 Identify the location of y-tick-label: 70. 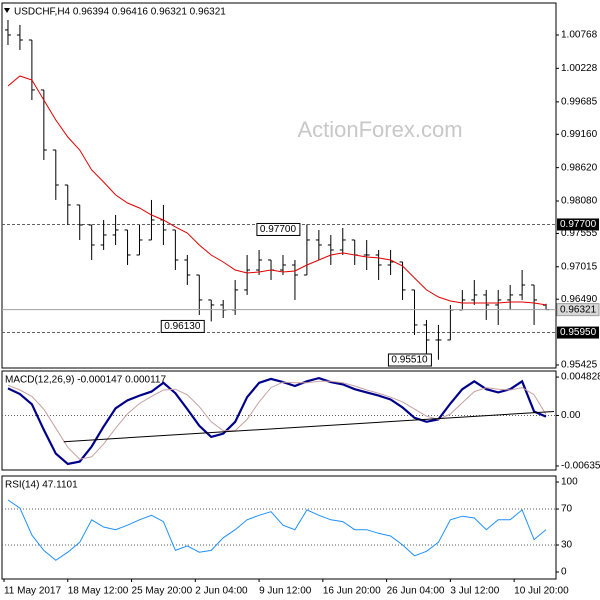
(567, 509).